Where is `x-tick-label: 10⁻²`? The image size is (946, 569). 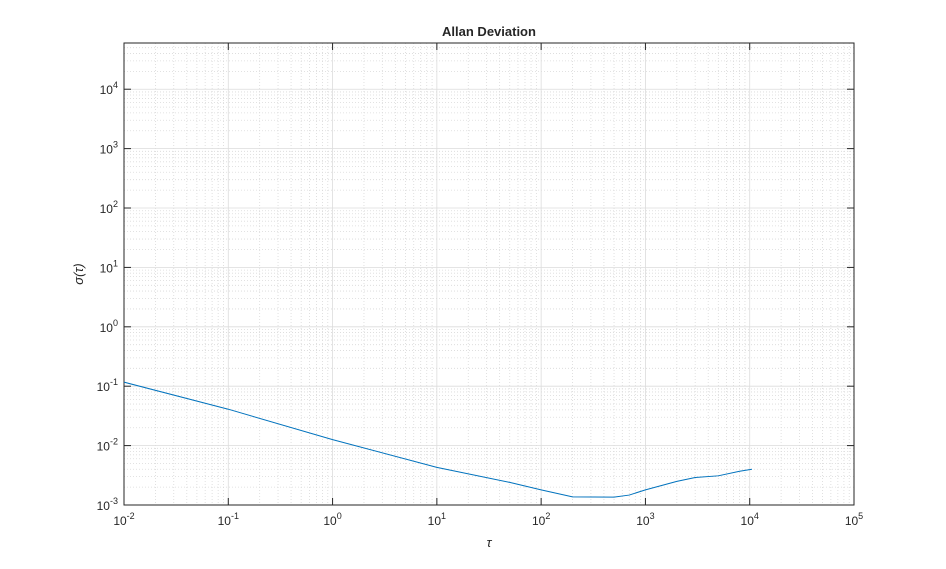
x-tick-label: 10⁻² is located at coordinates (123, 519).